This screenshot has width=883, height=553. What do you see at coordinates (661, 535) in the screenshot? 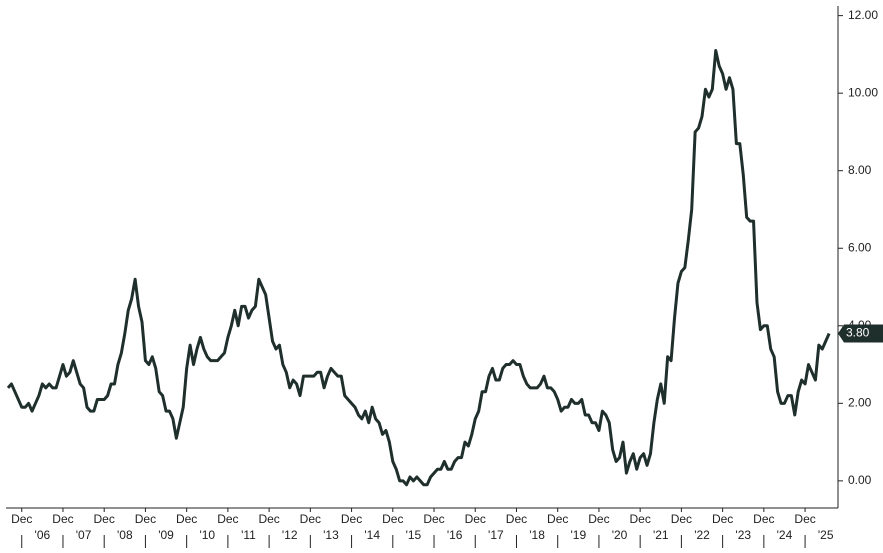
I see `year-label: '21` at bounding box center [661, 535].